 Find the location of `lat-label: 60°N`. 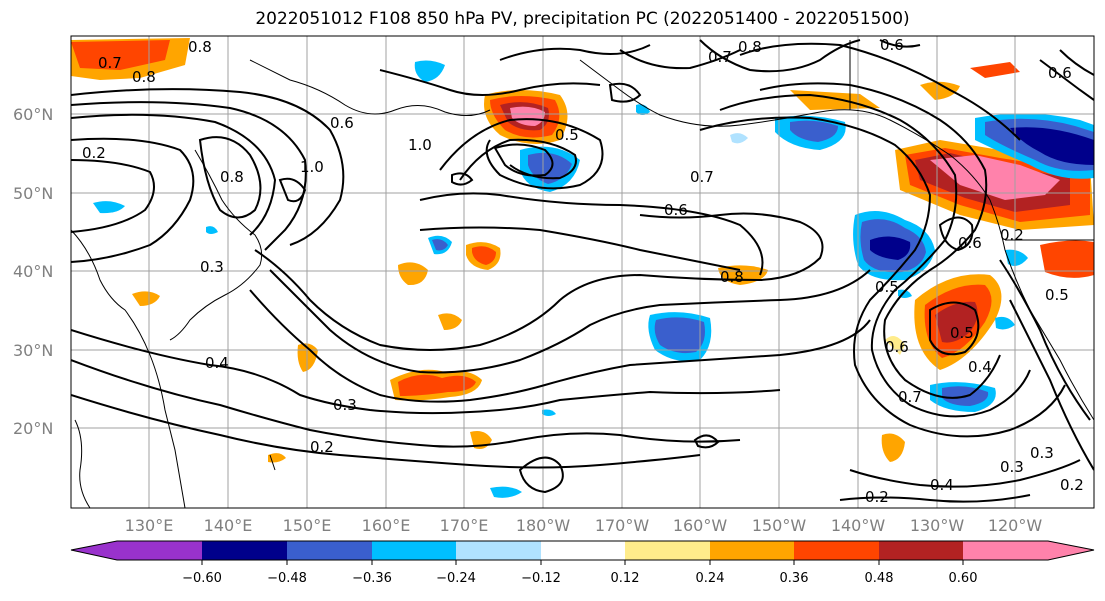

lat-label: 60°N is located at coordinates (33, 114).